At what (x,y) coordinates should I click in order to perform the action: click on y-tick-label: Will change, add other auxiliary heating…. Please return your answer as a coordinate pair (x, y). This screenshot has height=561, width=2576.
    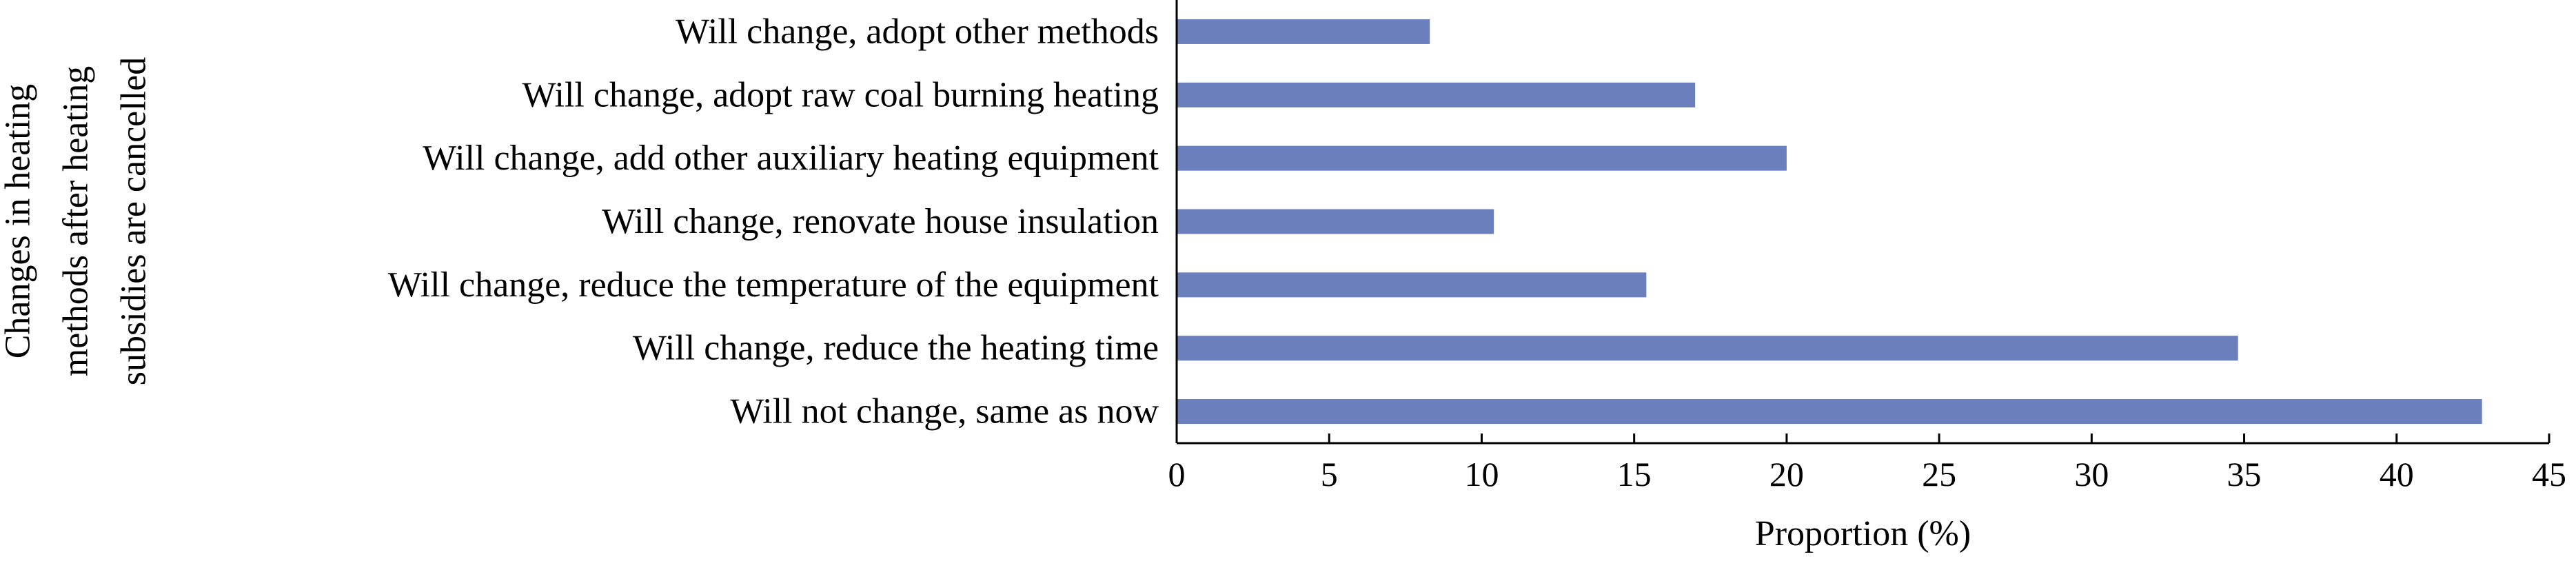
    Looking at the image, I should click on (791, 158).